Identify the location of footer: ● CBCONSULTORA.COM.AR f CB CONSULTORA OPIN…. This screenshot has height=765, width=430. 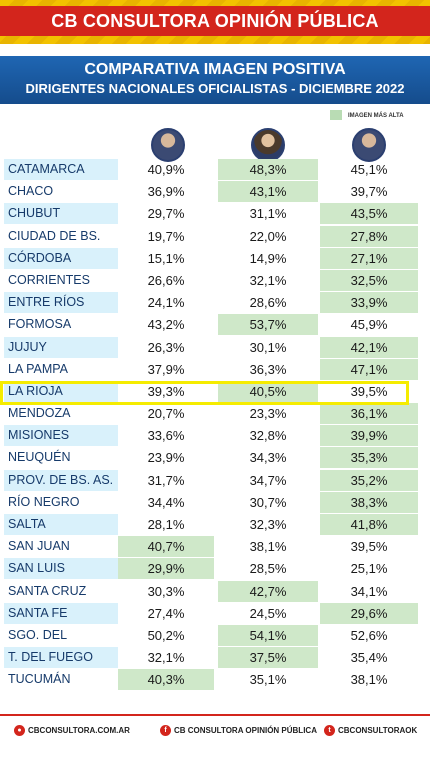
(215, 730).